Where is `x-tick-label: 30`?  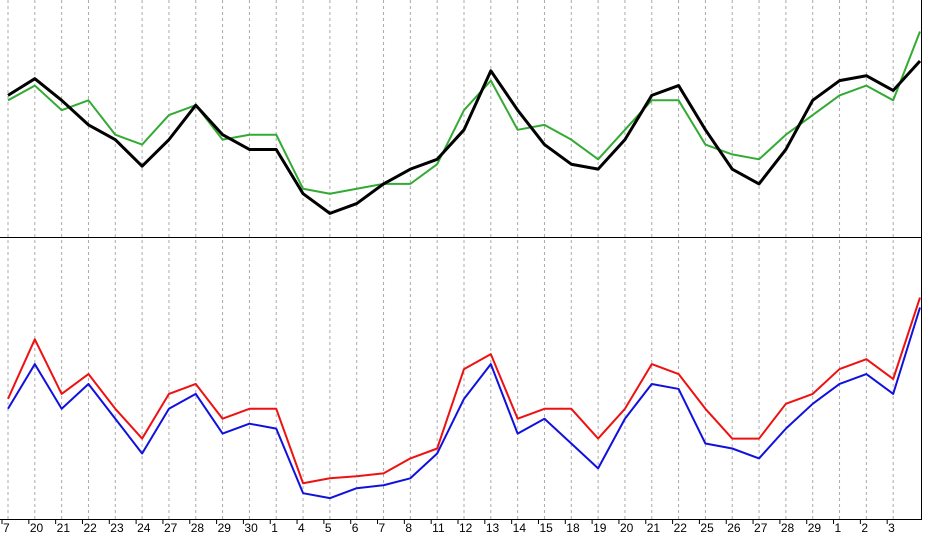
x-tick-label: 30 is located at coordinates (251, 528).